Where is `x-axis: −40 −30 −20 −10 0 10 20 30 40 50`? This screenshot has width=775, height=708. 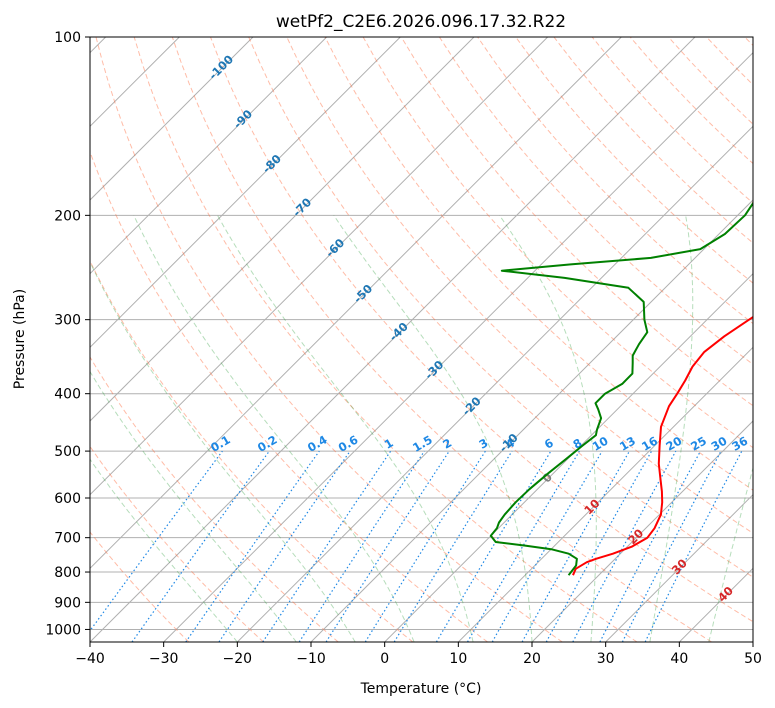 x-axis: −40 −30 −20 −10 0 10 20 30 40 50 is located at coordinates (418, 654).